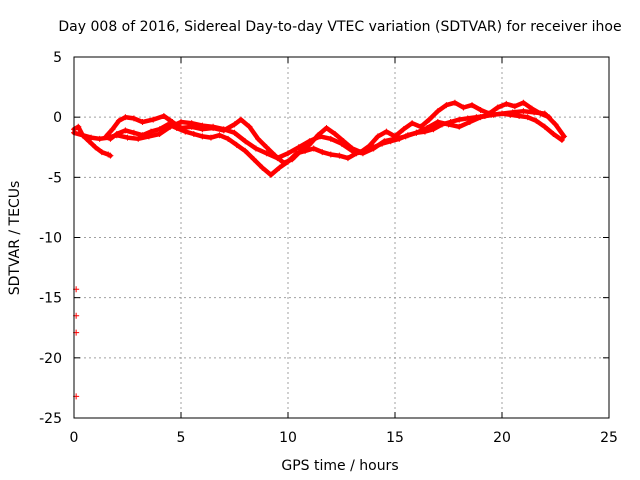  What do you see at coordinates (15, 238) in the screenshot?
I see `y-axis-label: SDTVAR / TECUs` at bounding box center [15, 238].